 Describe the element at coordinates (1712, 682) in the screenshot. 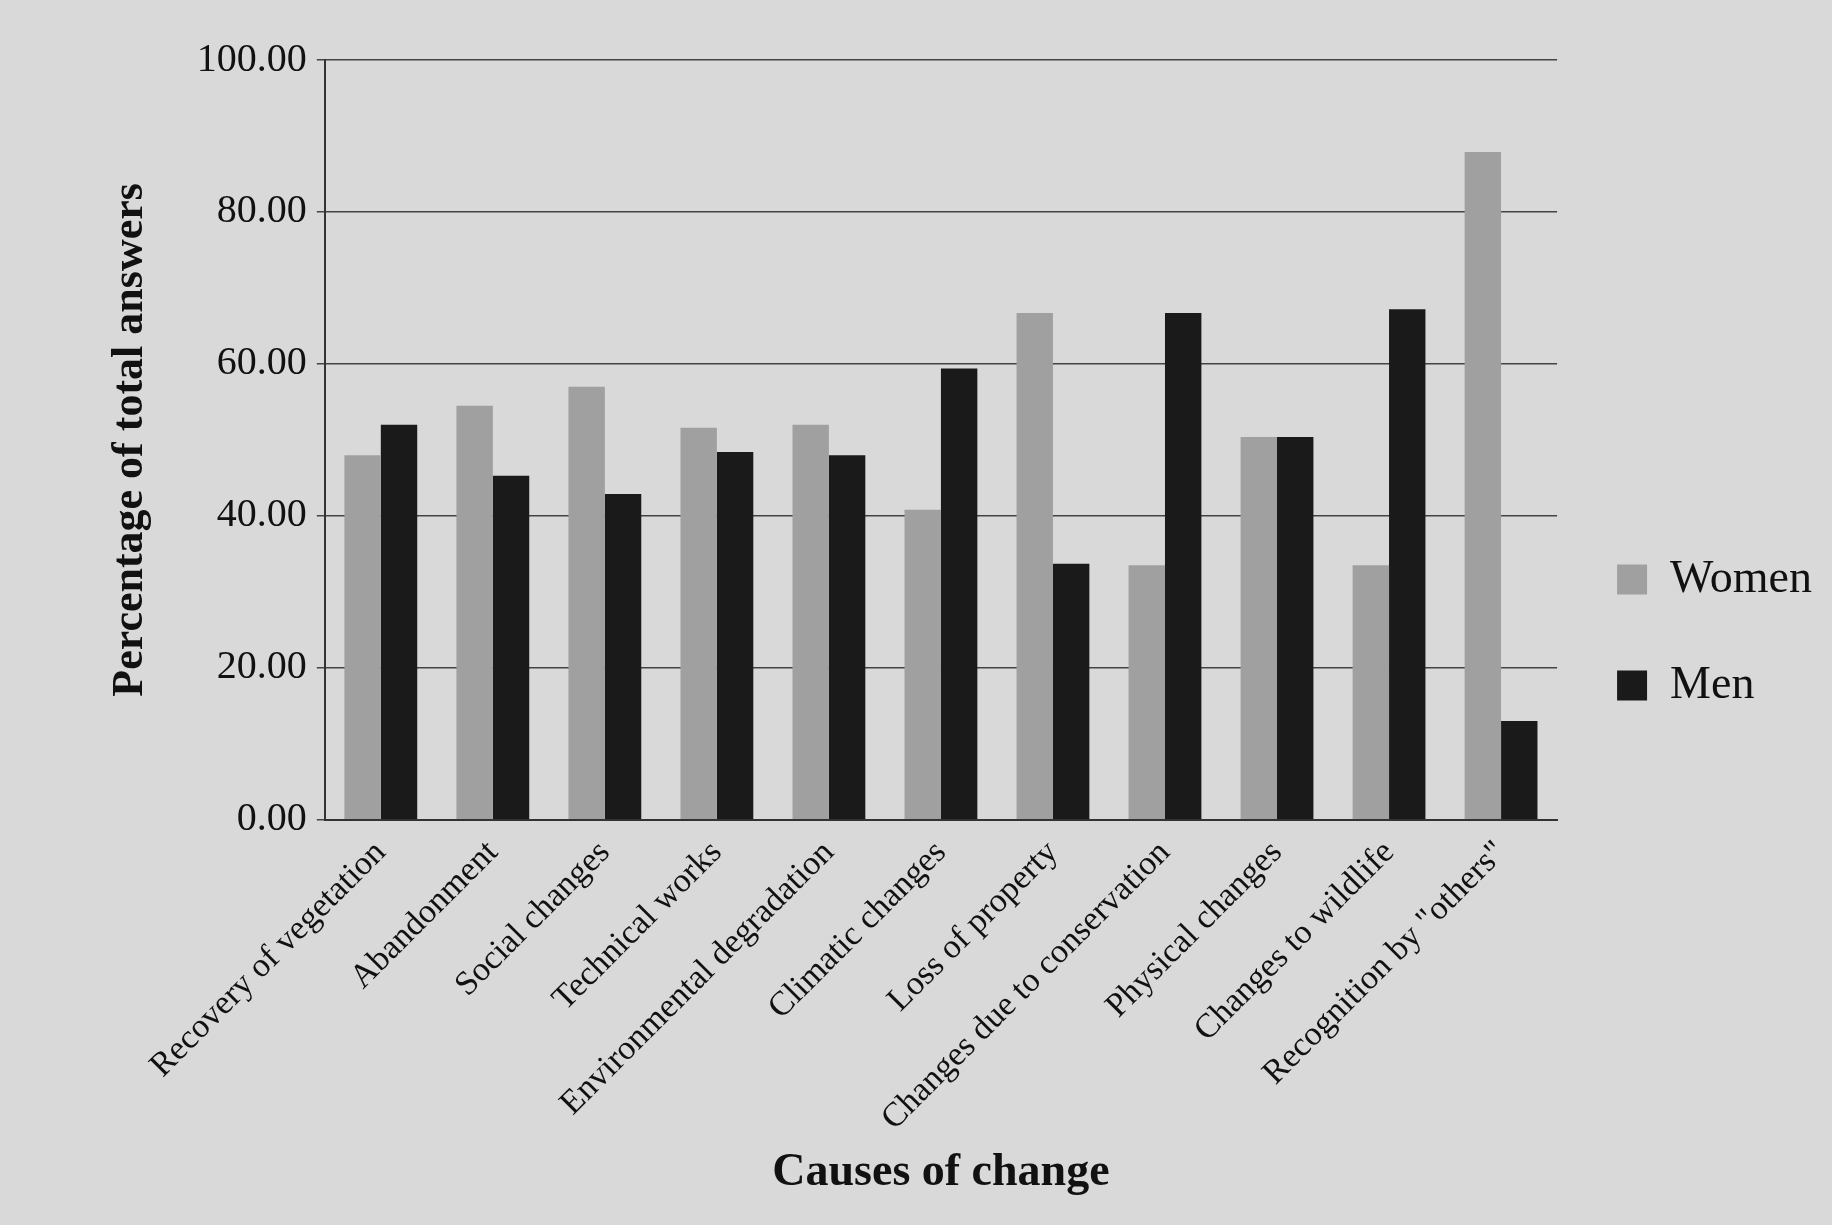

I see `legend-label: Men` at that location.